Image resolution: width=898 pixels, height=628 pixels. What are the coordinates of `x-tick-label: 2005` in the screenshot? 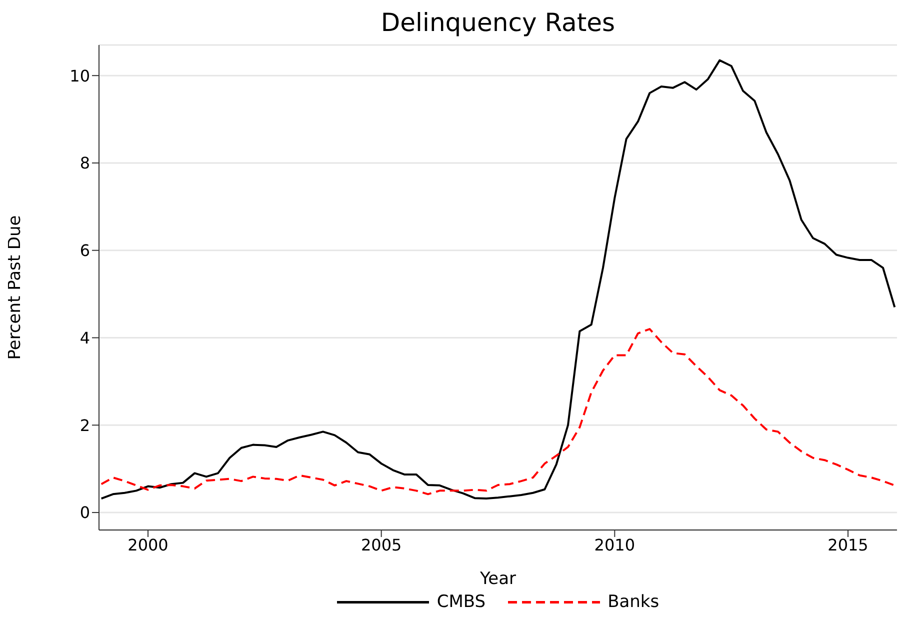 It's located at (381, 544).